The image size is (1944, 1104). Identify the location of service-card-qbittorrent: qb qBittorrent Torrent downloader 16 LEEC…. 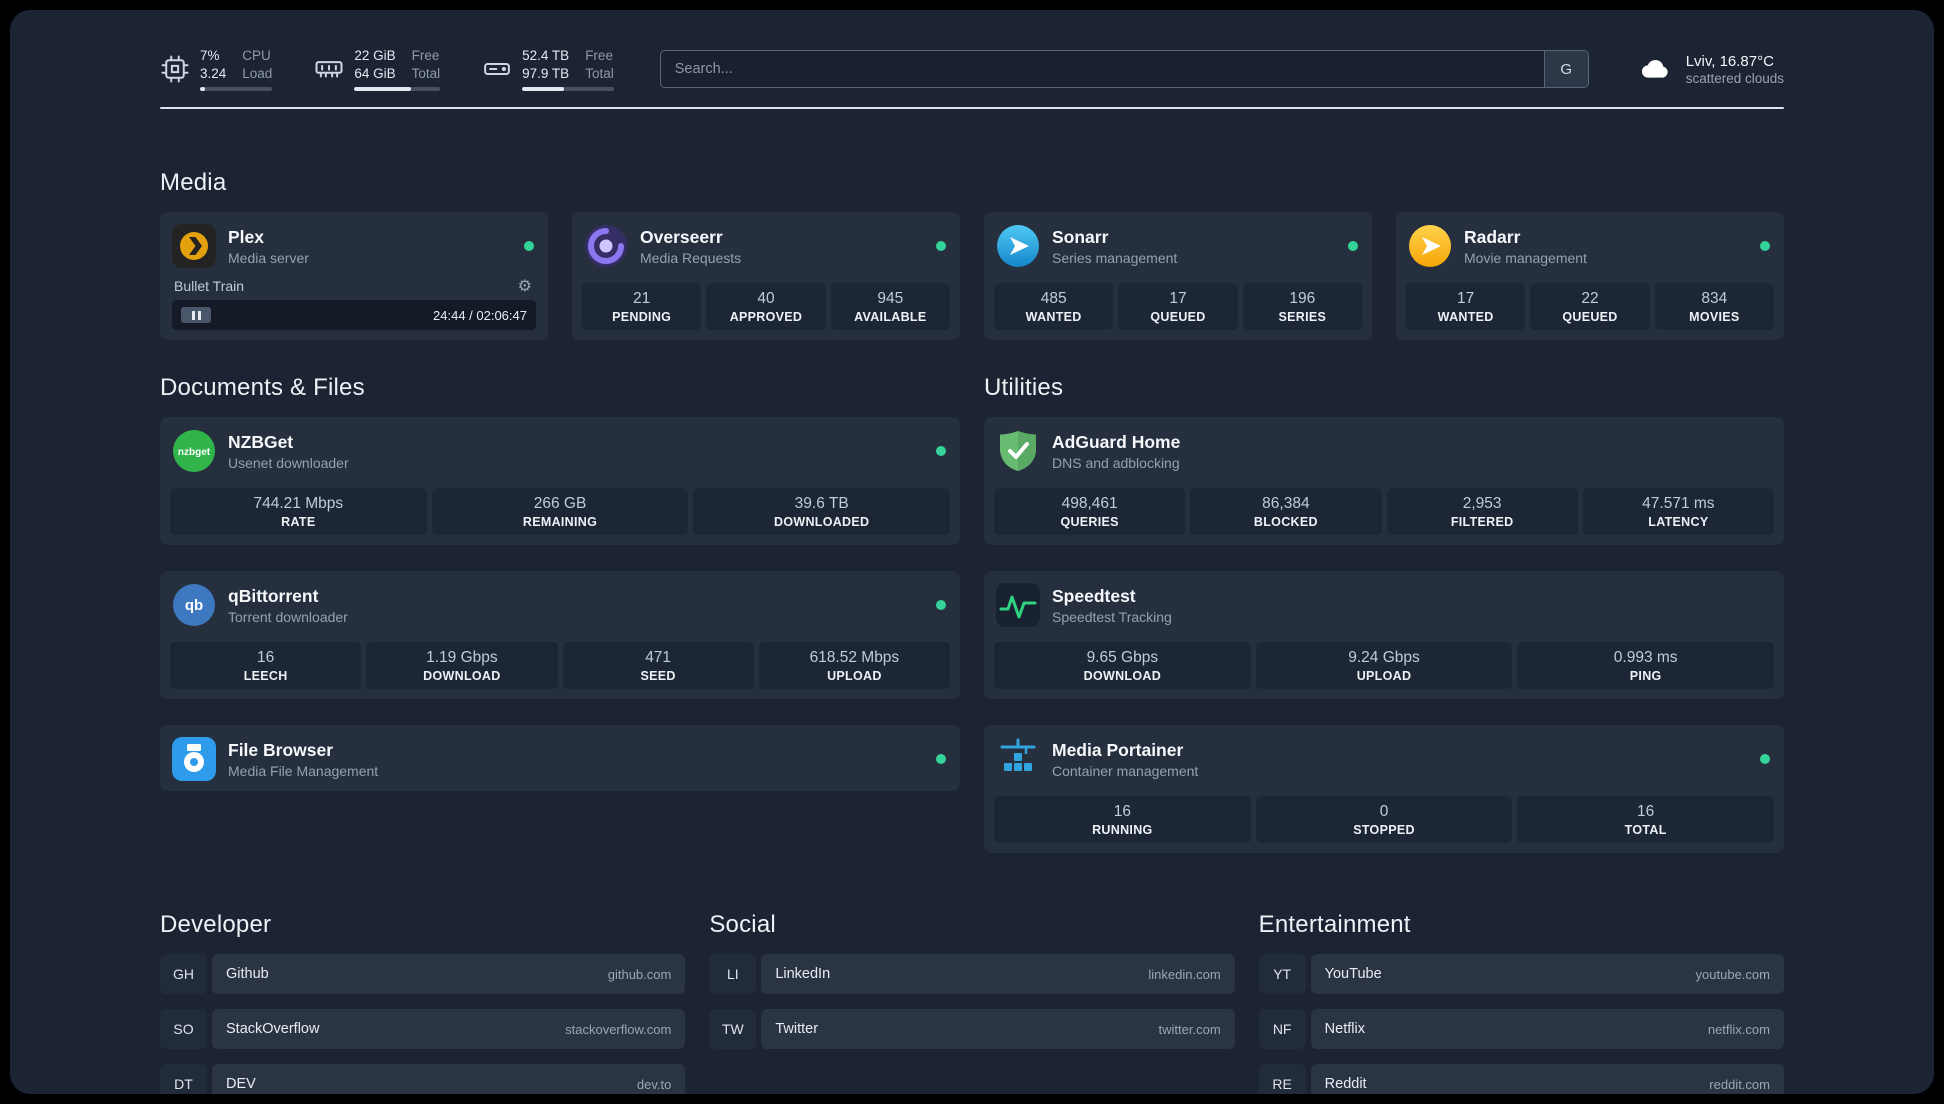
(560, 635).